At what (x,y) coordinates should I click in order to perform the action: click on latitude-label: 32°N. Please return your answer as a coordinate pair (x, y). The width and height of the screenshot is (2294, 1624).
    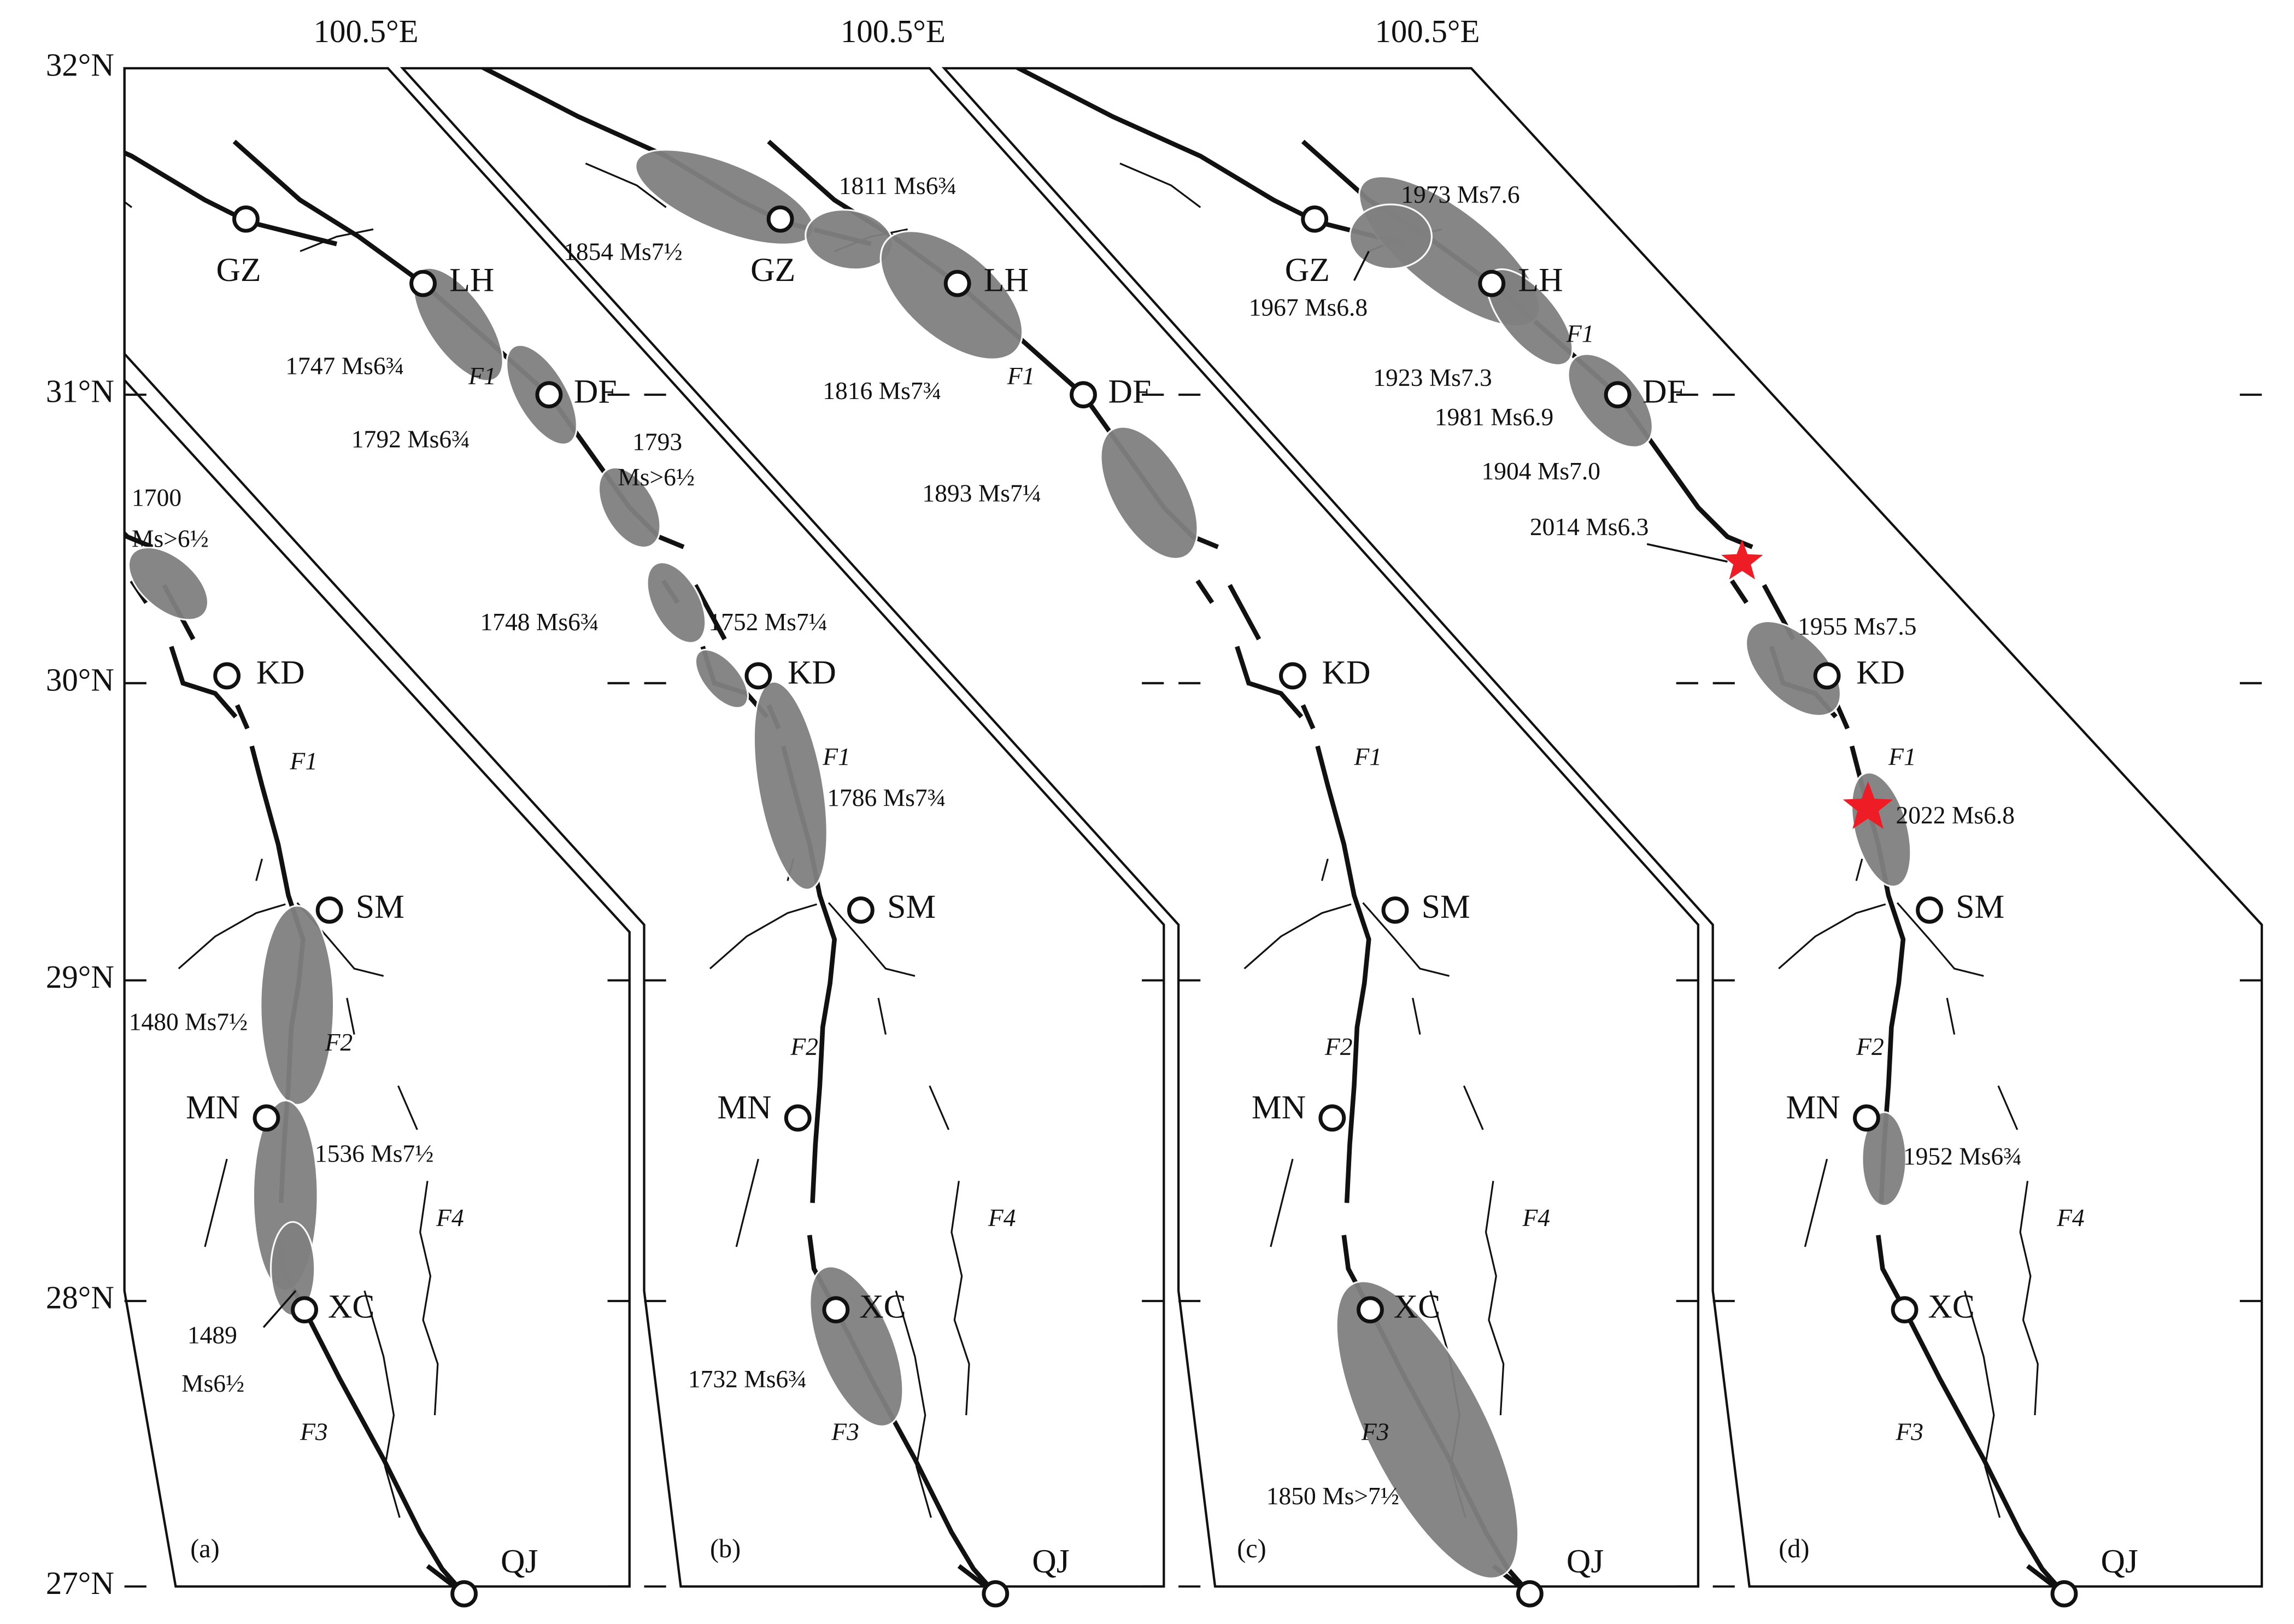
    Looking at the image, I should click on (80, 64).